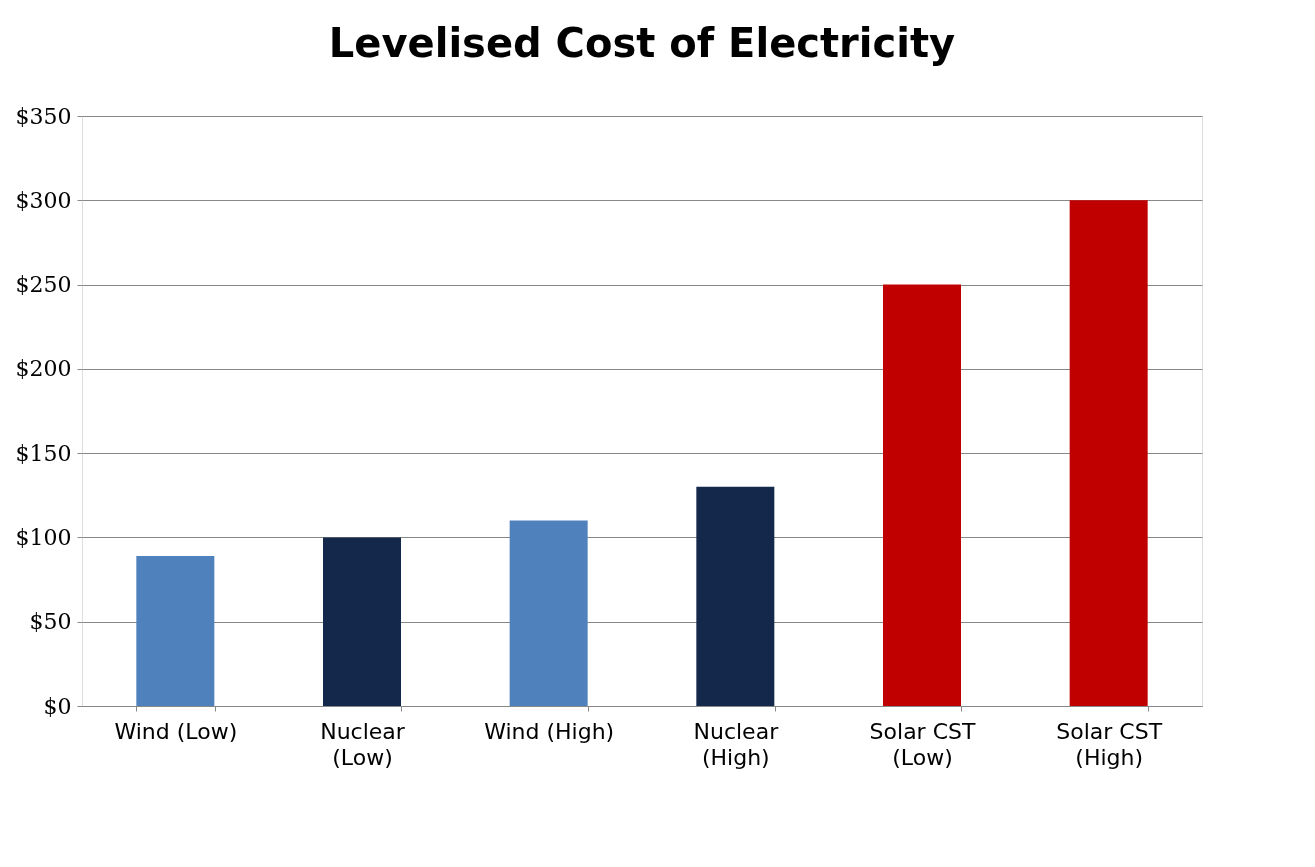 This screenshot has width=1315, height=867. What do you see at coordinates (736, 744) in the screenshot?
I see `x-tick-label: Nuclear (High)` at bounding box center [736, 744].